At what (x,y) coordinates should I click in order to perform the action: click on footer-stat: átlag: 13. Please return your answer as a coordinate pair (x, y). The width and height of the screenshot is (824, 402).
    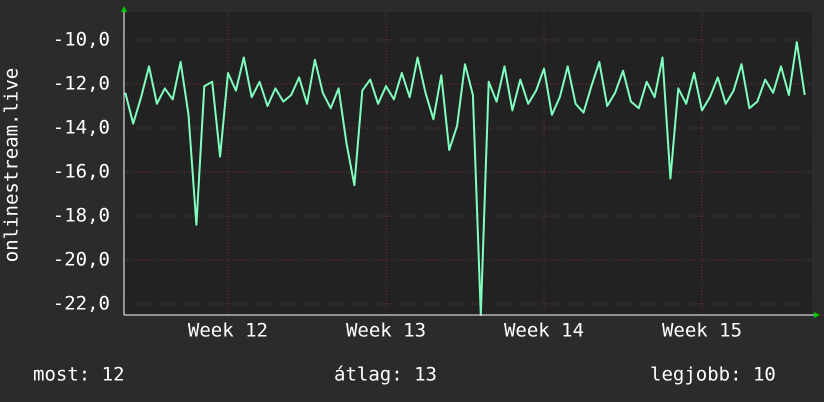
    Looking at the image, I should click on (385, 375).